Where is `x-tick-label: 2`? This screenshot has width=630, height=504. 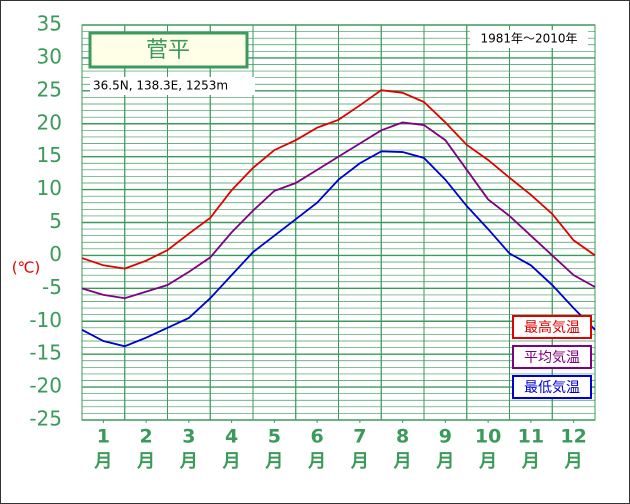
x-tick-label: 2 is located at coordinates (146, 437).